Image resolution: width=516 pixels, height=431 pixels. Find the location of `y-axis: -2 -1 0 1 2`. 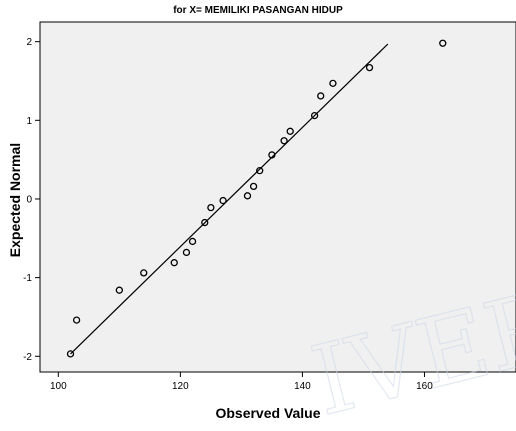

y-axis: -2 -1 0 1 2 is located at coordinates (31, 200).